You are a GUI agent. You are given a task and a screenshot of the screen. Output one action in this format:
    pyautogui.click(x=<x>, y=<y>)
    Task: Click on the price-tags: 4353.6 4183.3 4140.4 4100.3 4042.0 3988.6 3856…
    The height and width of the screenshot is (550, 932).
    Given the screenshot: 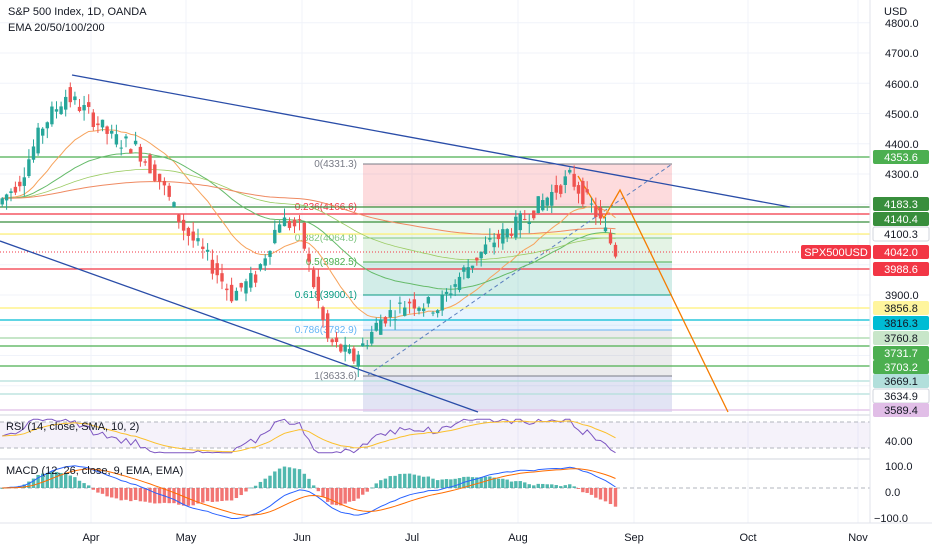 What is the action you would take?
    pyautogui.click(x=865, y=283)
    